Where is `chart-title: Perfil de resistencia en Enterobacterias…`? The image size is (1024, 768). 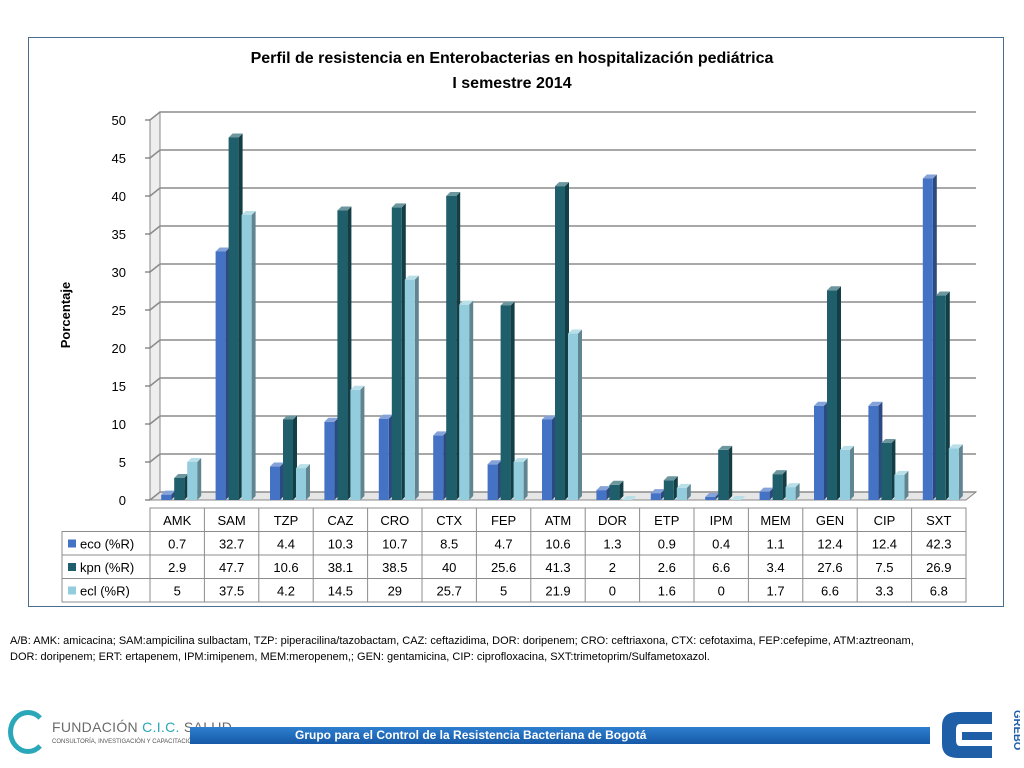
chart-title: Perfil de resistencia en Enterobacterias… is located at coordinates (512, 58).